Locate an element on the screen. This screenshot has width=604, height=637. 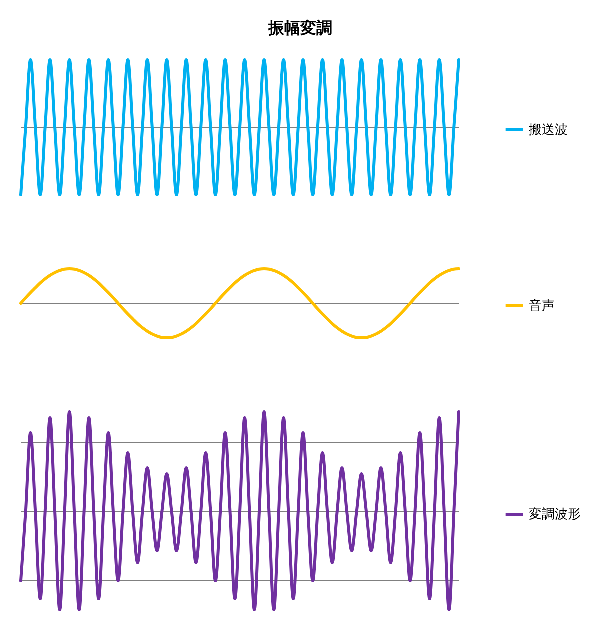
legend-label: 搬送波 is located at coordinates (548, 130).